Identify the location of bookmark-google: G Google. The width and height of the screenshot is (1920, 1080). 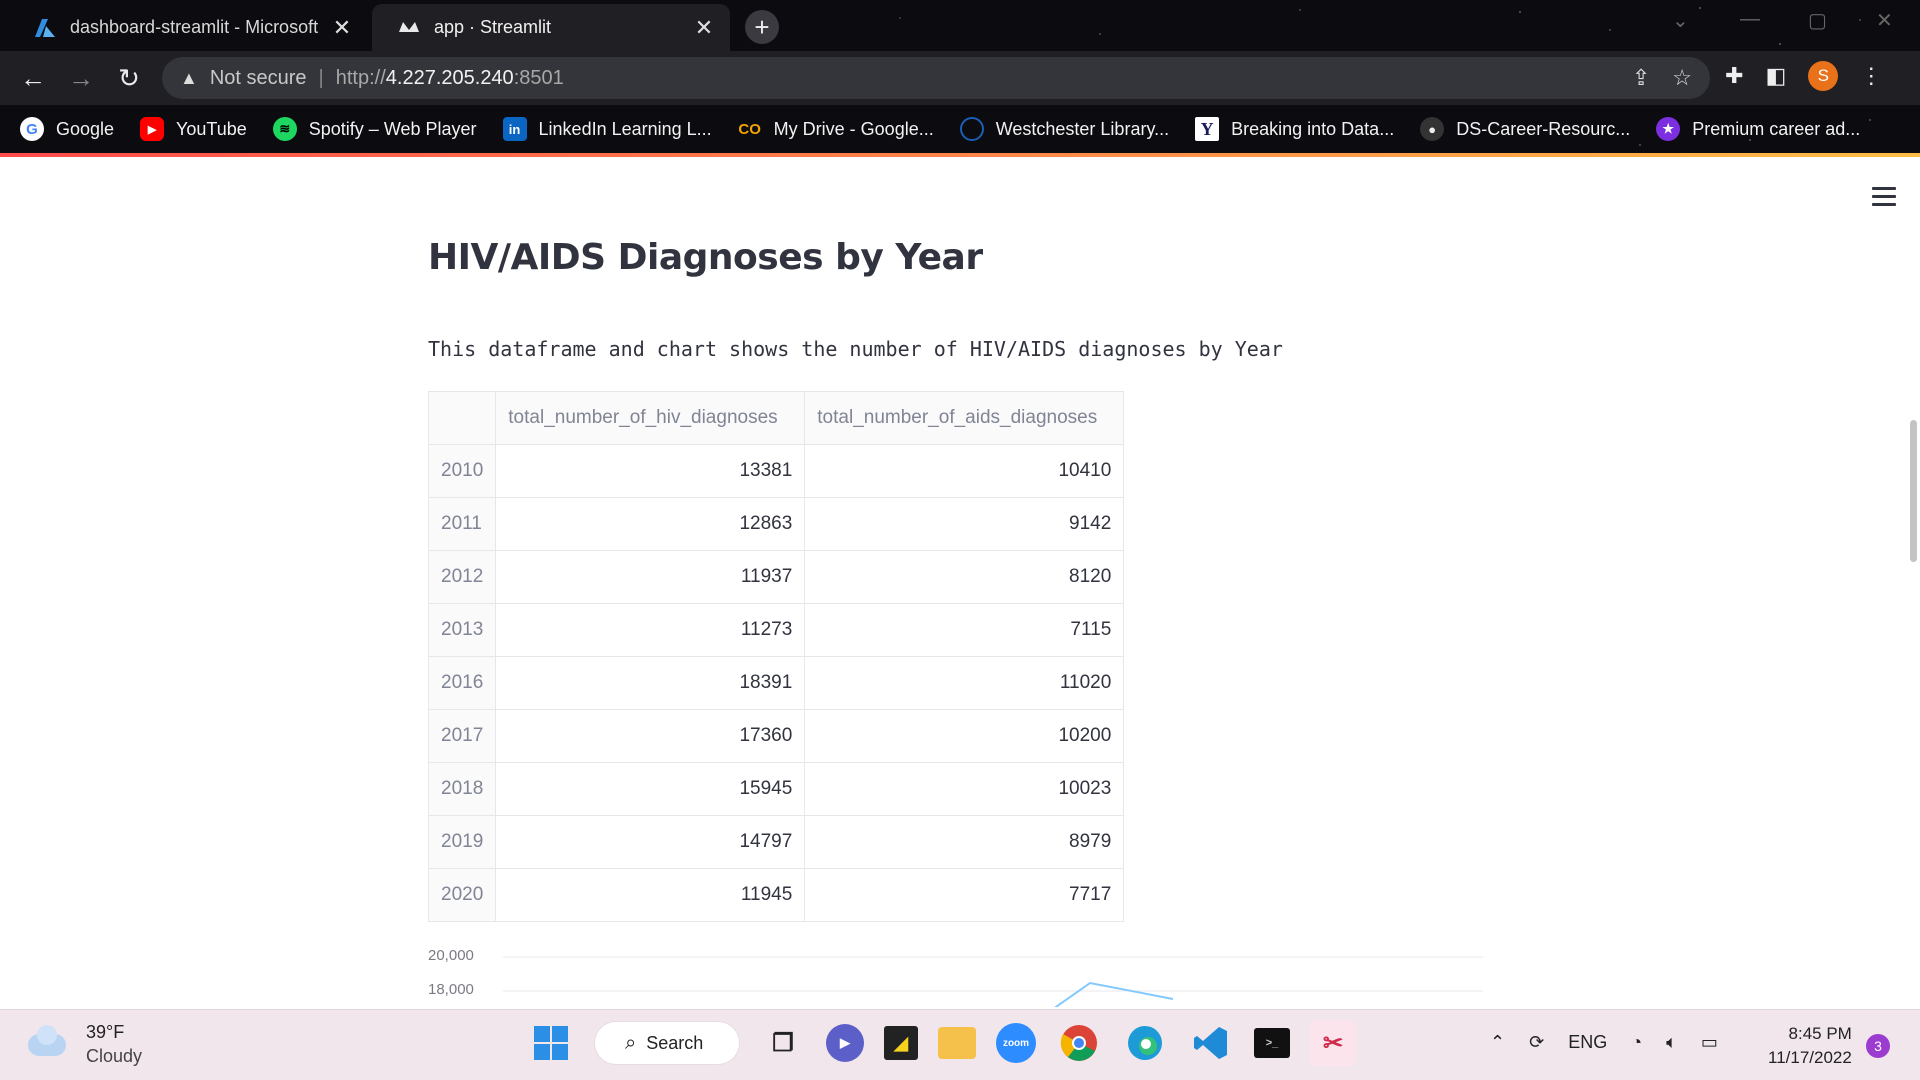
(67, 129).